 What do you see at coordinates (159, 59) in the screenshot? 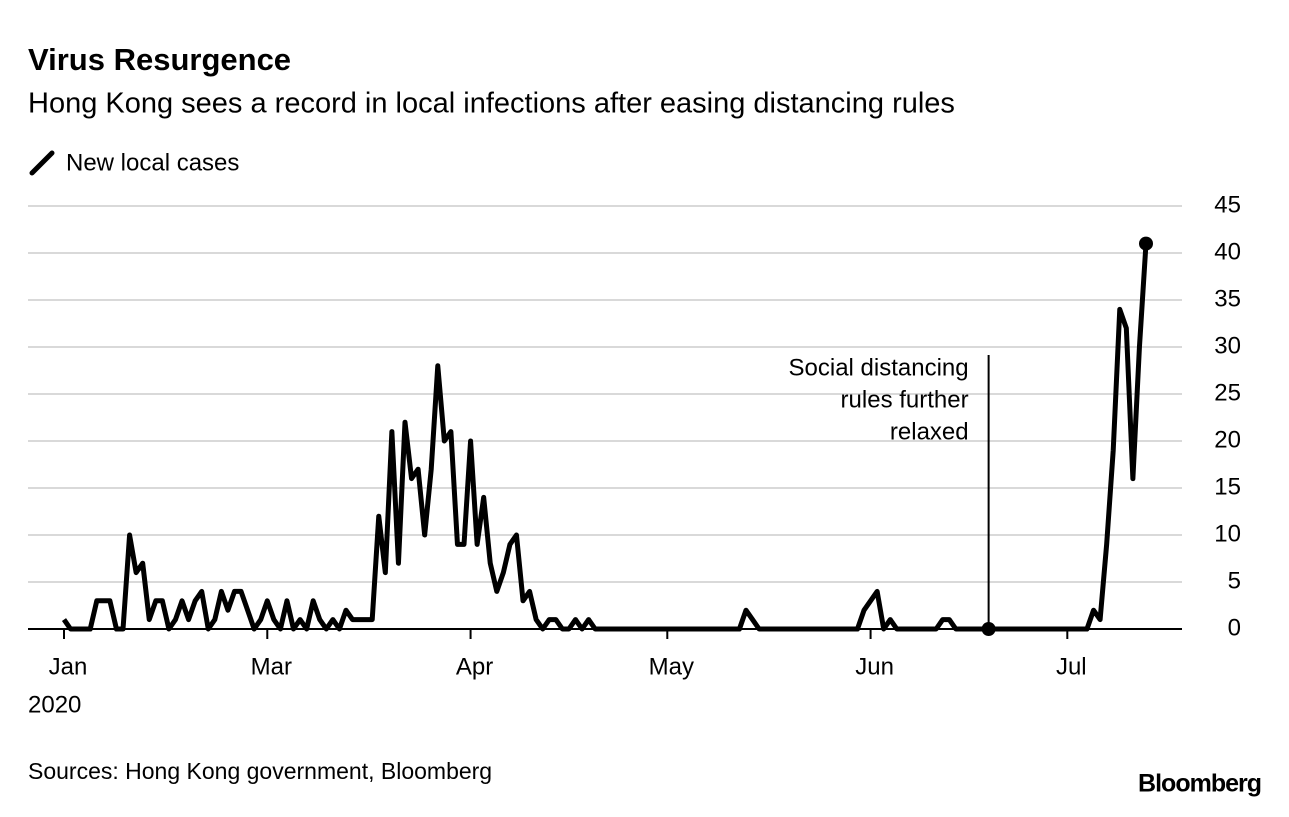
I see `chart-title: Virus Resurgence` at bounding box center [159, 59].